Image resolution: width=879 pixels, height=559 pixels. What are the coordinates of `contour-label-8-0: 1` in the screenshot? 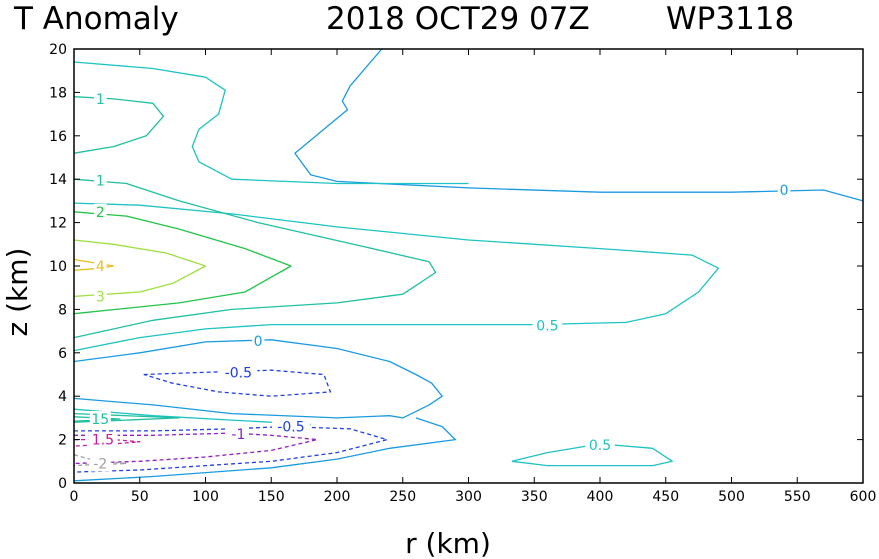 It's located at (100, 181).